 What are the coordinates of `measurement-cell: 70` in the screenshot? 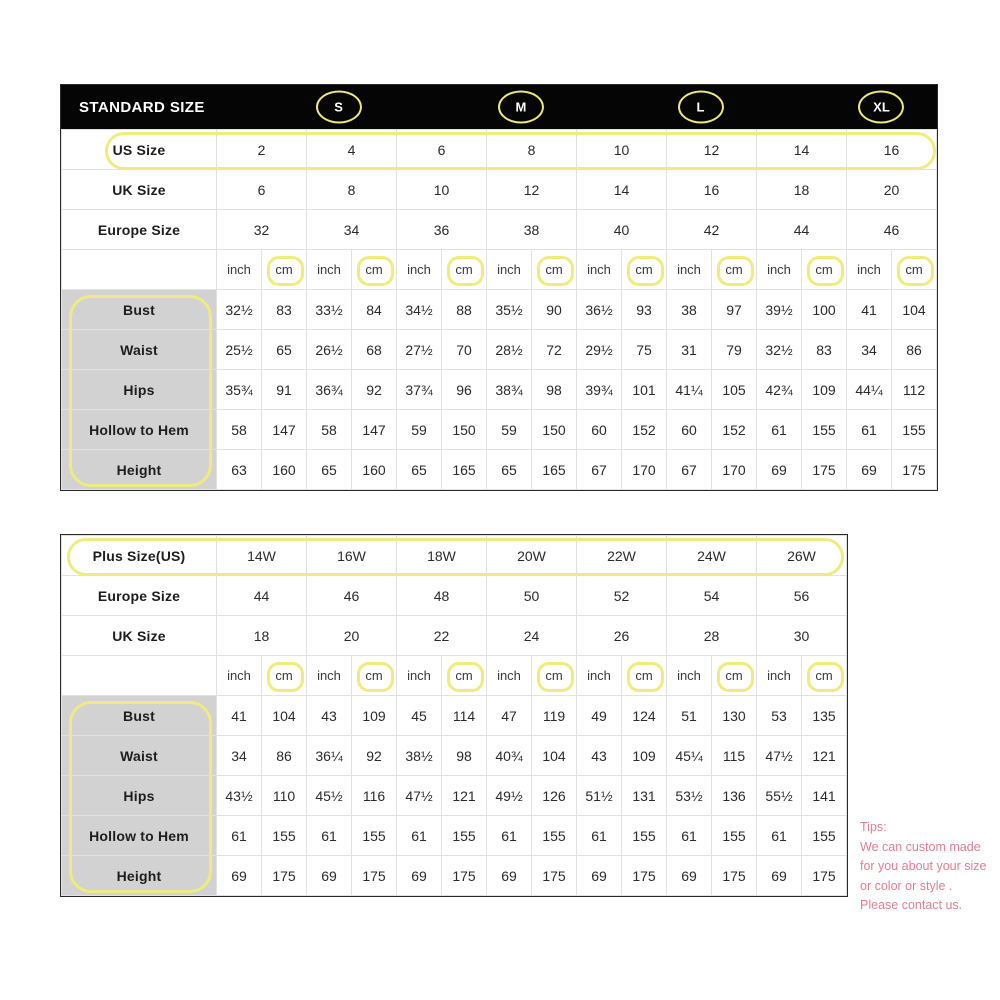 It's located at (464, 349).